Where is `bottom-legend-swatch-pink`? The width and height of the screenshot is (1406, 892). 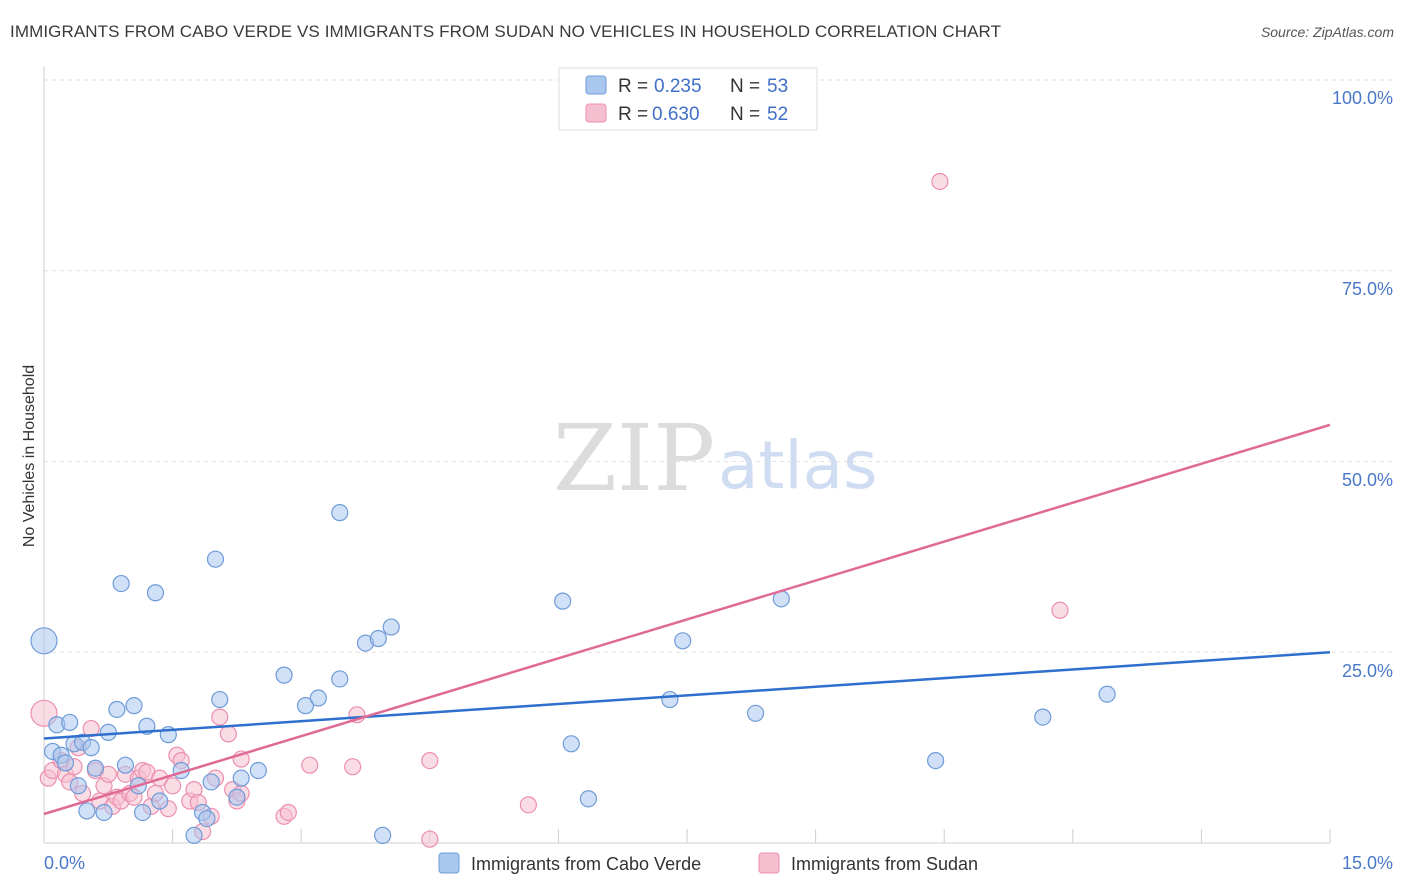
bottom-legend-swatch-pink is located at coordinates (769, 863).